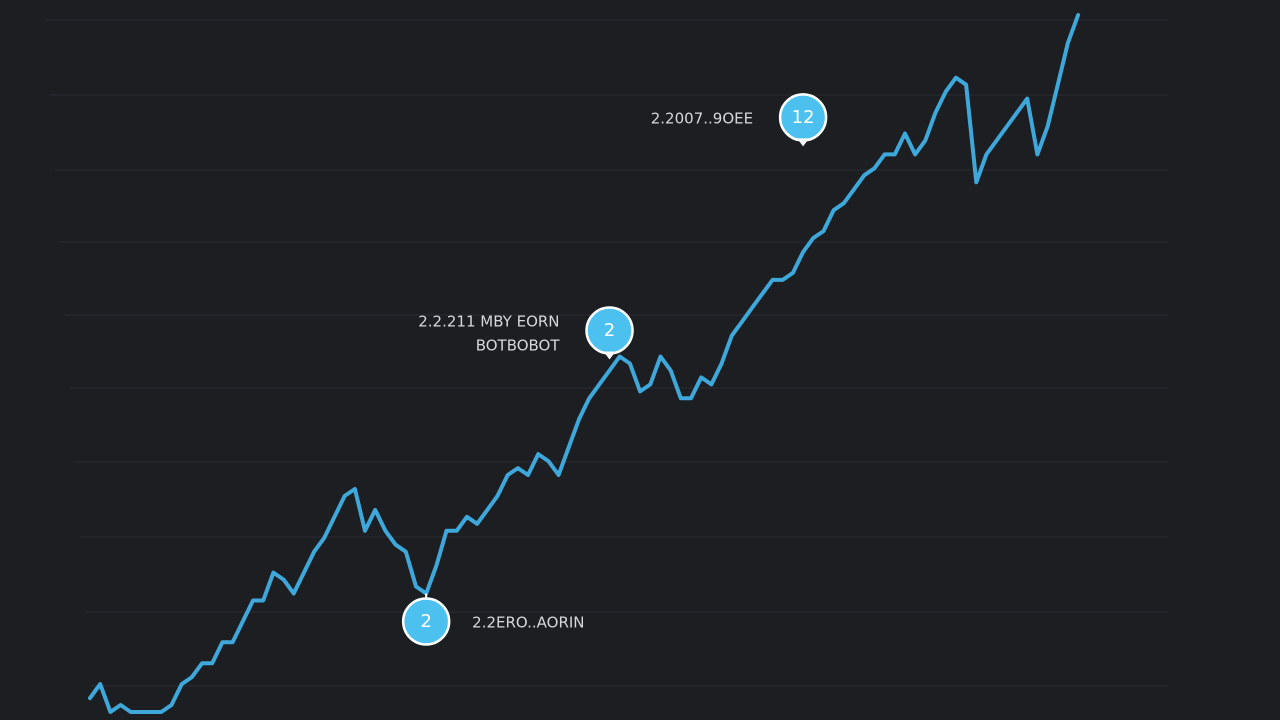  I want to click on annotation-label: BOTBOBOT, so click(518, 346).